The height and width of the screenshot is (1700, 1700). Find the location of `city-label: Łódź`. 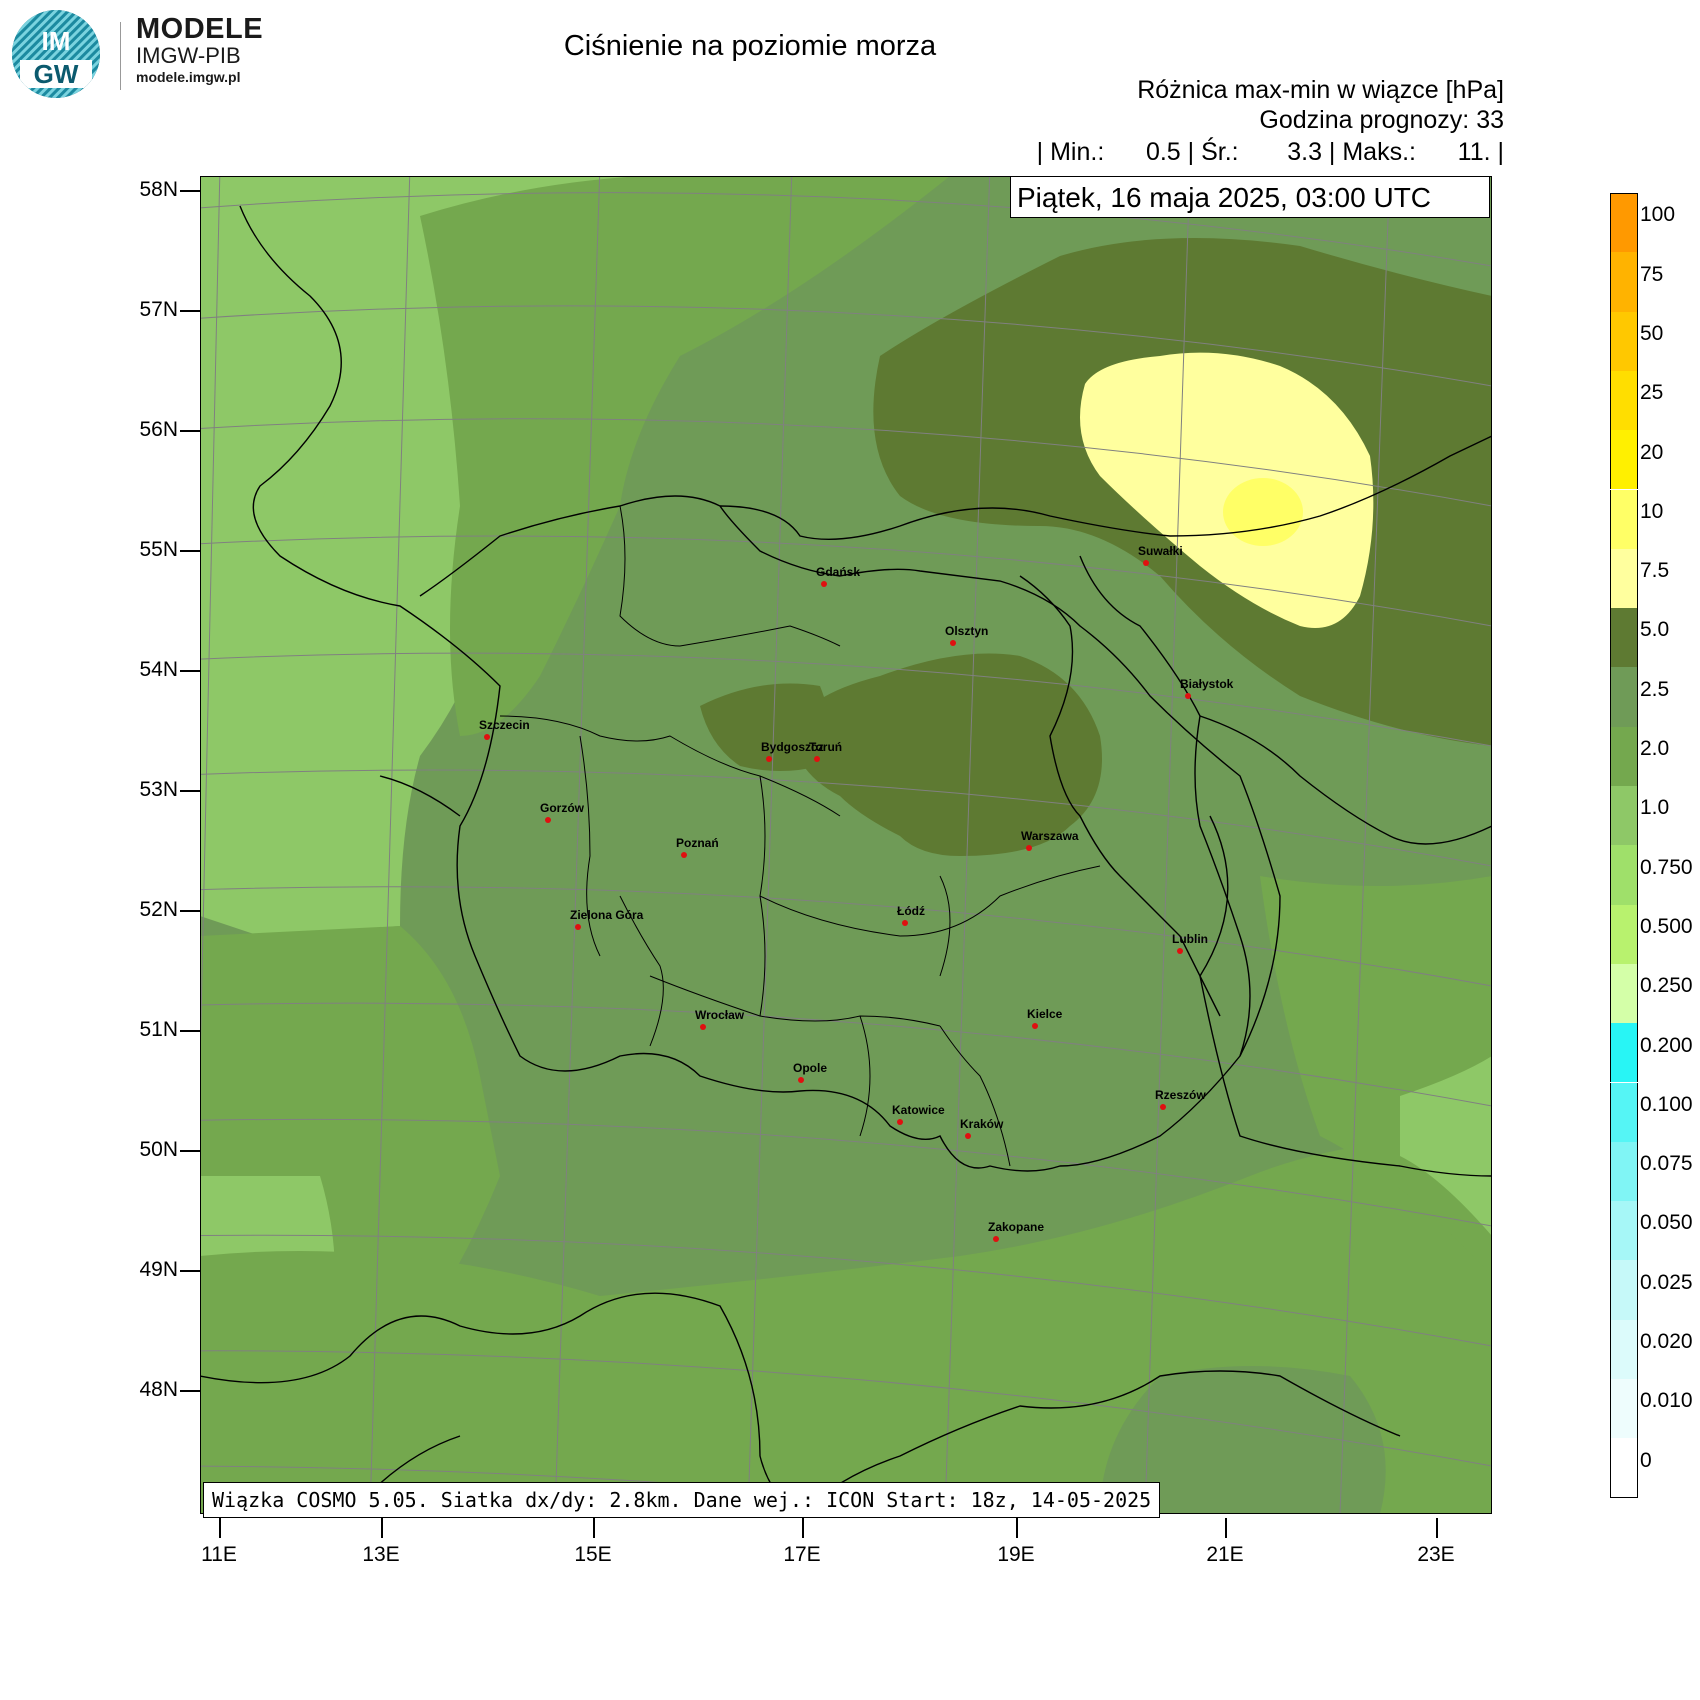

city-label: Łódź is located at coordinates (911, 911).